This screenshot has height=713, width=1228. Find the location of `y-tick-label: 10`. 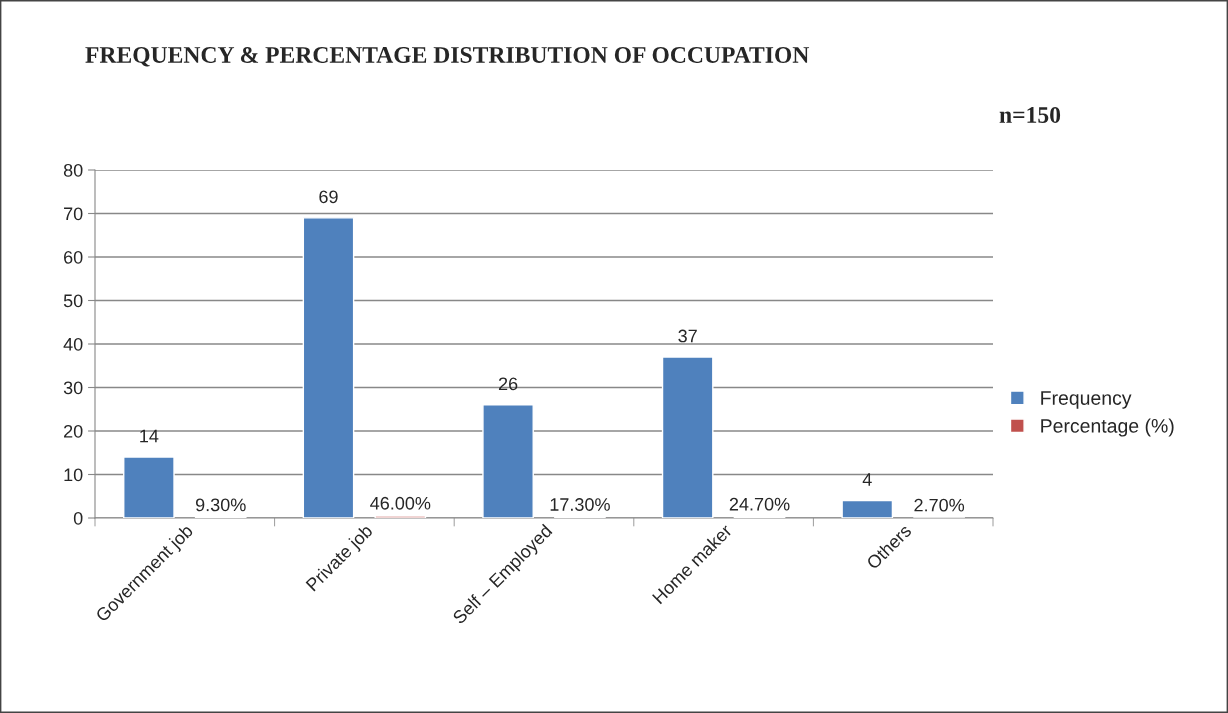

y-tick-label: 10 is located at coordinates (73, 475).